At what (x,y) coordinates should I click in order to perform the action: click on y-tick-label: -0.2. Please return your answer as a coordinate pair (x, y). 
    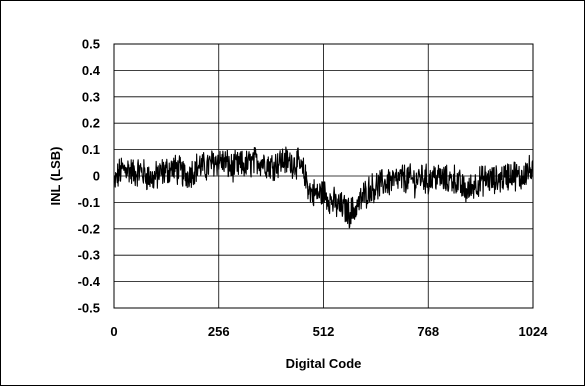
    Looking at the image, I should click on (89, 228).